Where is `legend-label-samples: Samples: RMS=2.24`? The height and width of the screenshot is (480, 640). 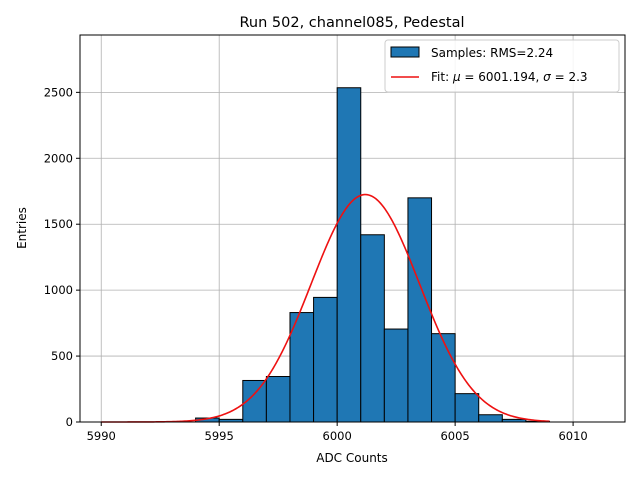
legend-label-samples: Samples: RMS=2.24 is located at coordinates (492, 53).